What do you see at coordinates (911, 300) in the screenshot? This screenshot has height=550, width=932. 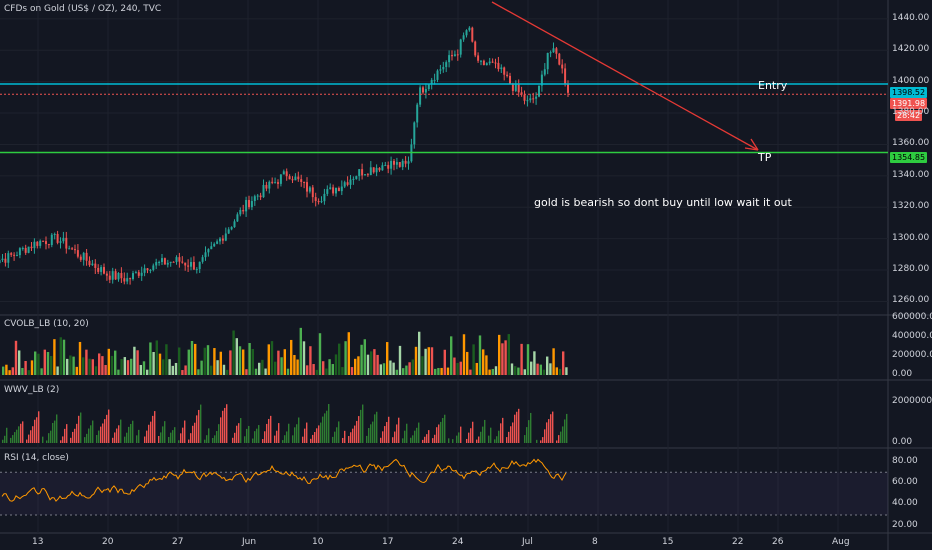 I see `y-tick-label: 1260.00` at bounding box center [911, 300].